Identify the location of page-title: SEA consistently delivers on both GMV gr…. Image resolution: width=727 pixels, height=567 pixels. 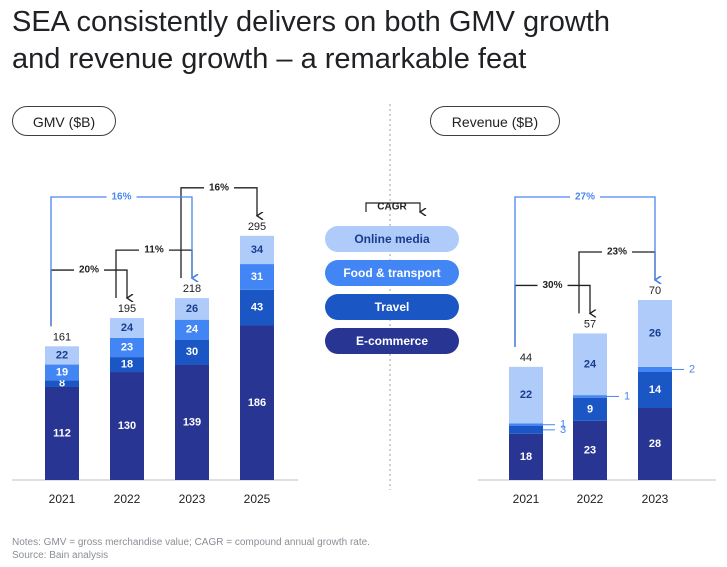
(362, 41).